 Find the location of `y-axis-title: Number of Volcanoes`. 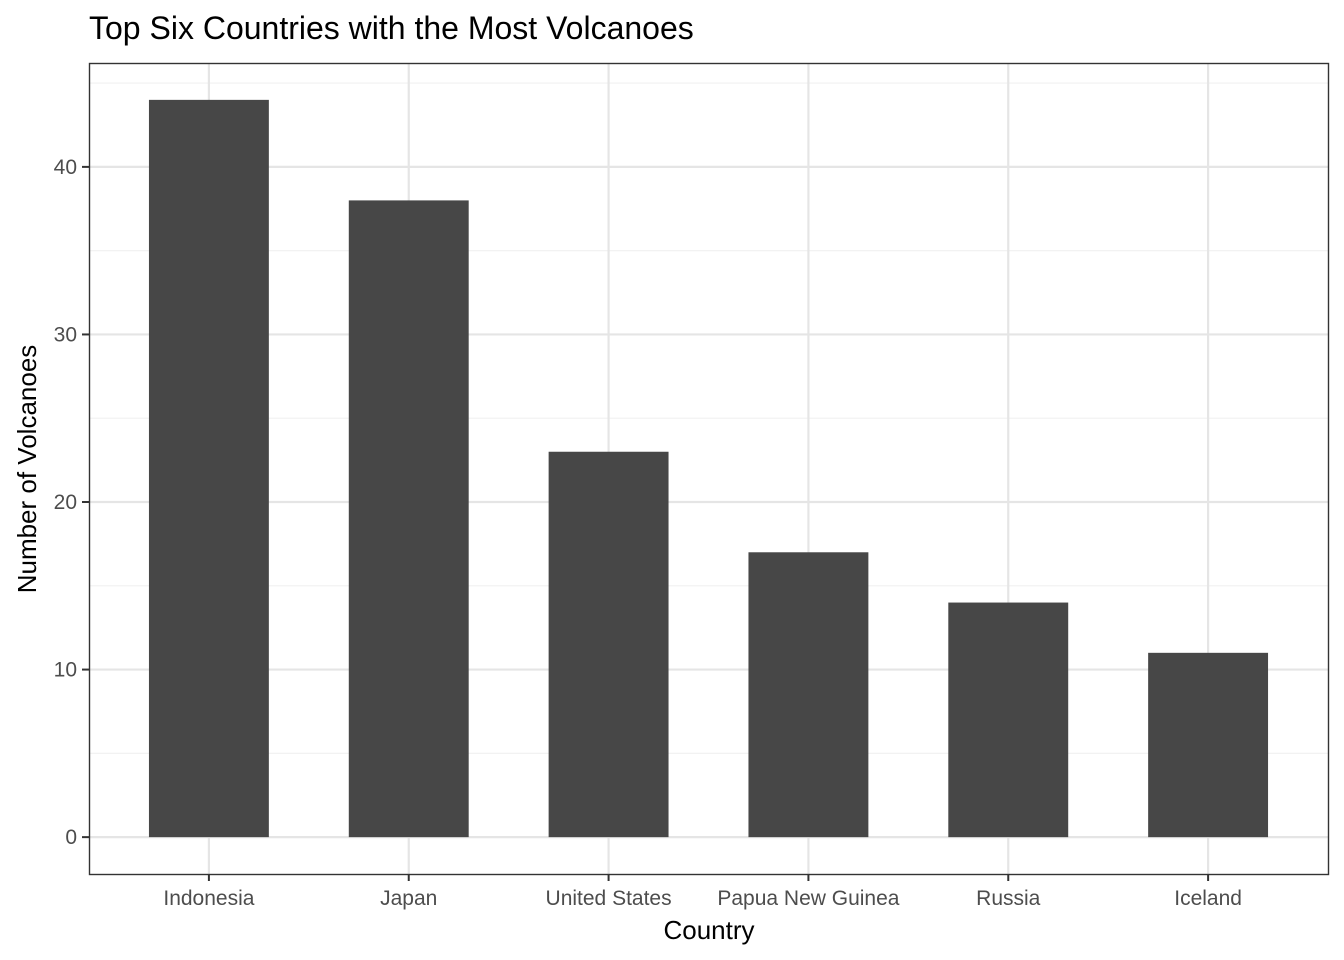

y-axis-title: Number of Volcanoes is located at coordinates (27, 469).